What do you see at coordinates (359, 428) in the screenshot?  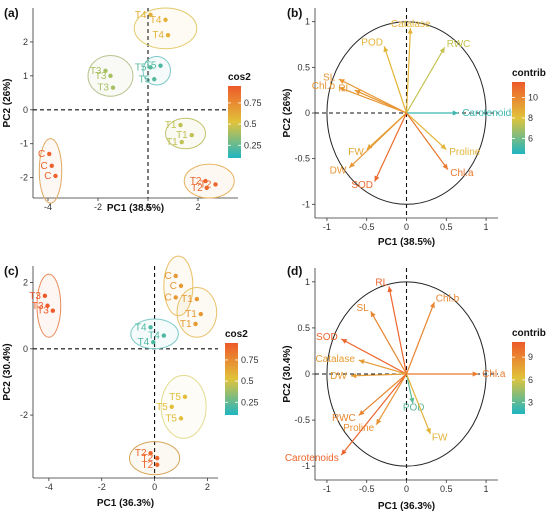 I see `vector-label: Proline` at bounding box center [359, 428].